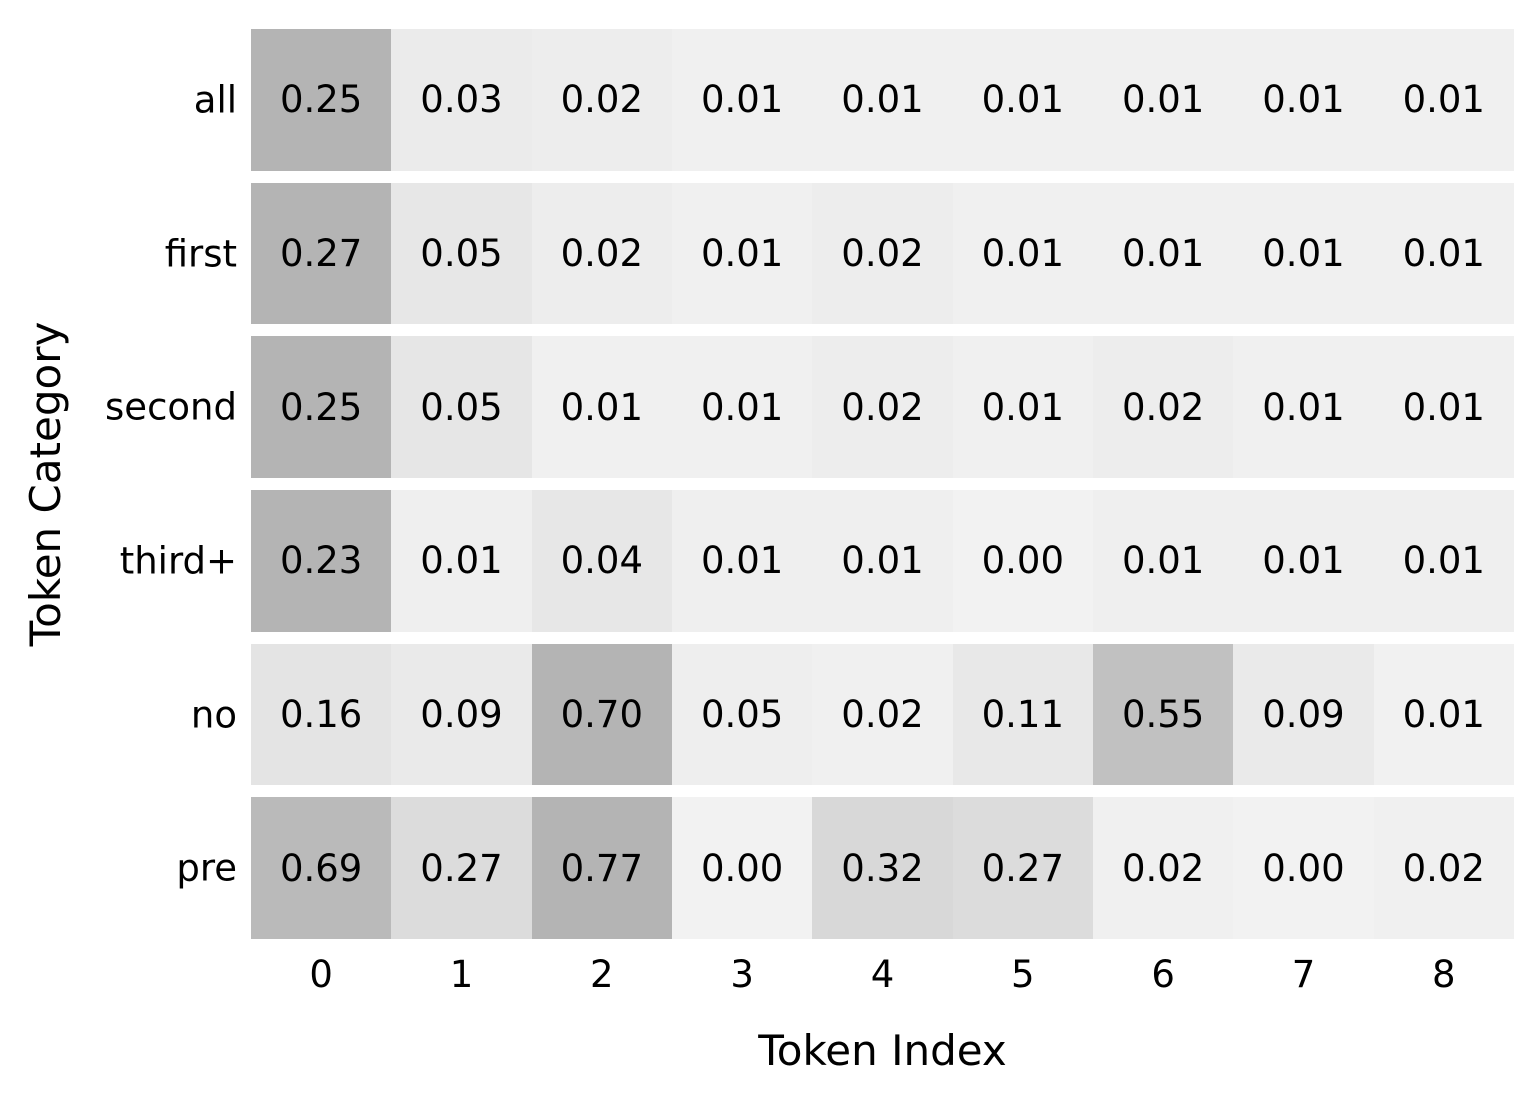  What do you see at coordinates (1023, 974) in the screenshot?
I see `x-tick-label: 5` at bounding box center [1023, 974].